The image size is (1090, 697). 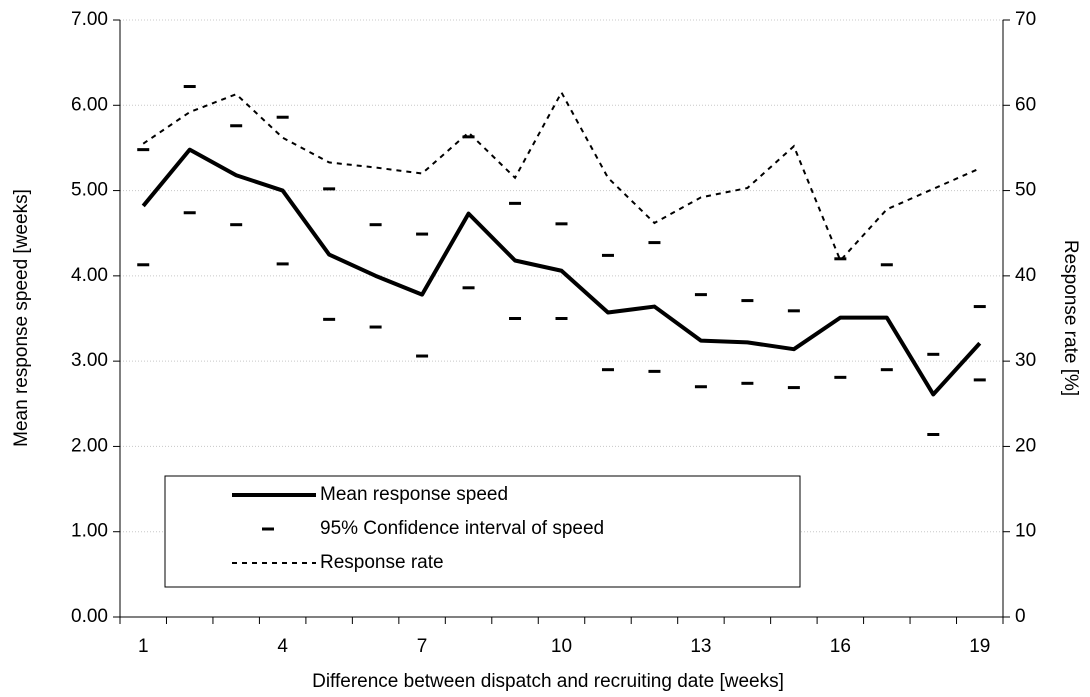 What do you see at coordinates (1020, 616) in the screenshot?
I see `y2-tick-label: 0` at bounding box center [1020, 616].